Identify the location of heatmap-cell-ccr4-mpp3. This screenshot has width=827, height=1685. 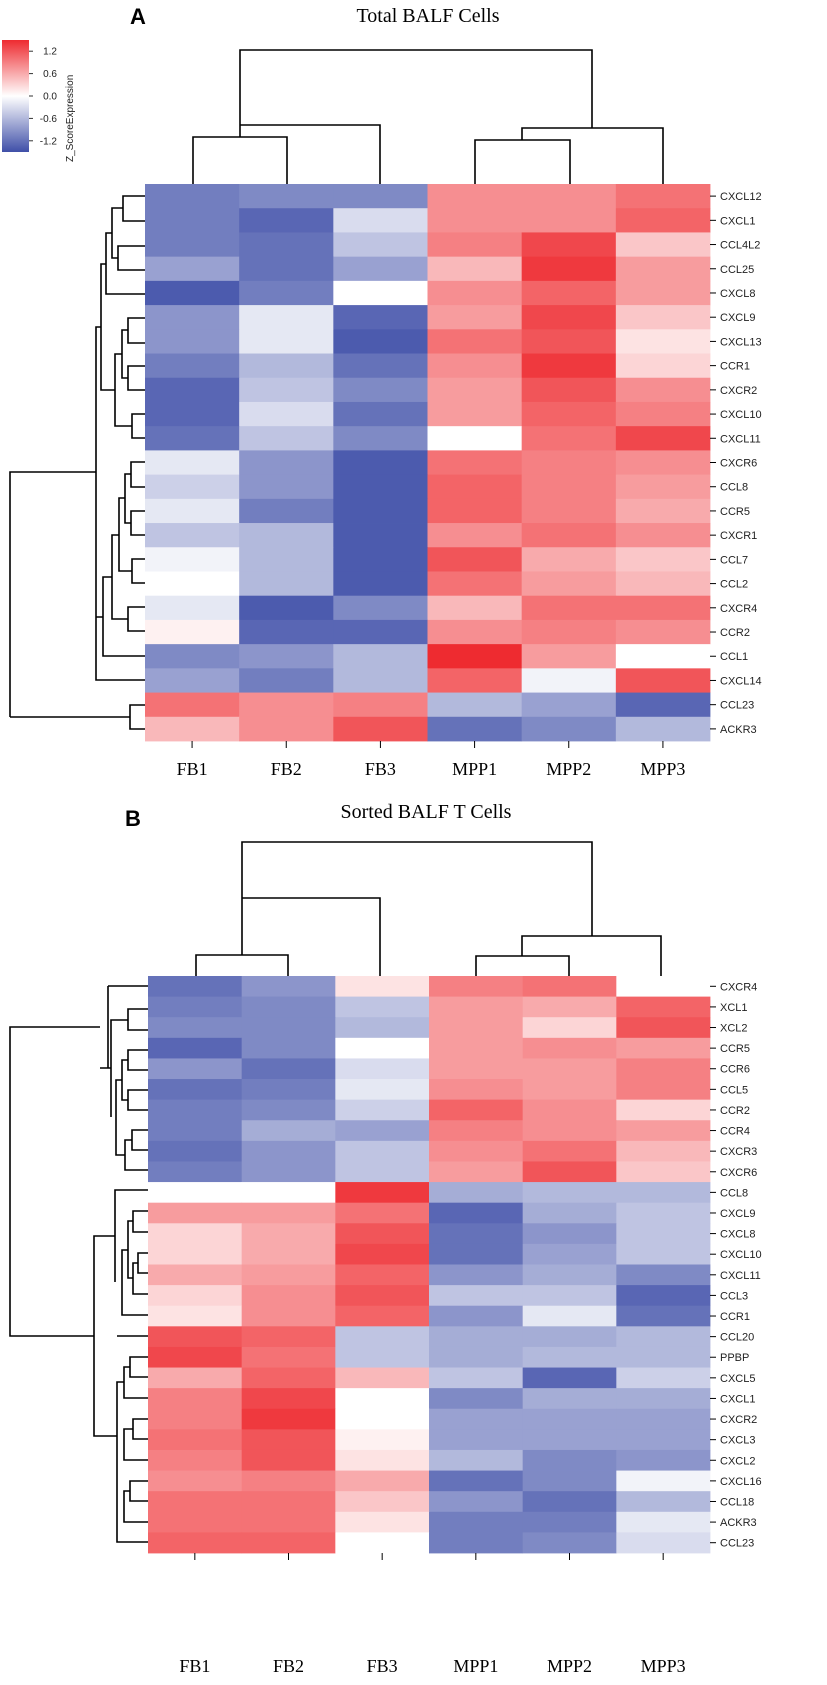
(663, 1131).